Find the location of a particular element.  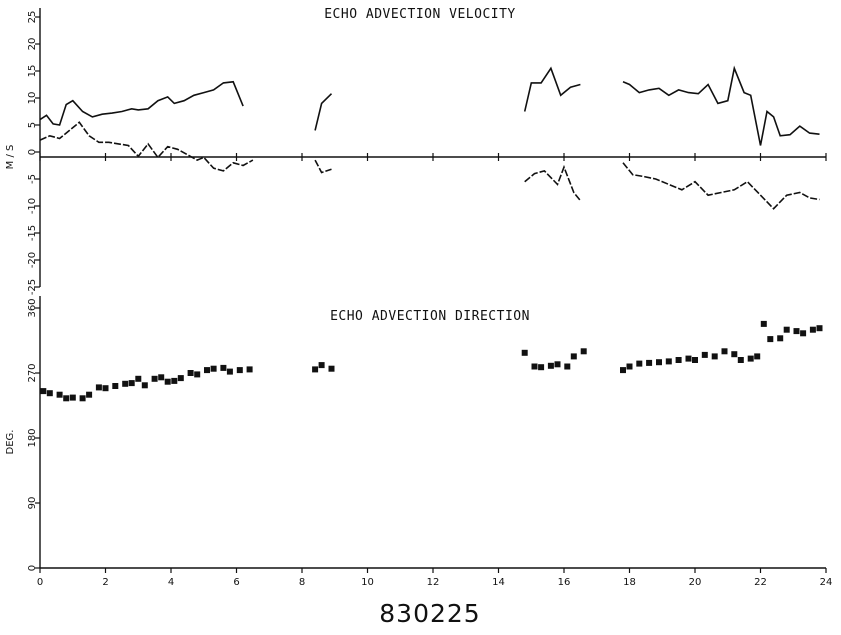

direction-y-tick-label: 90 is located at coordinates (32, 503).